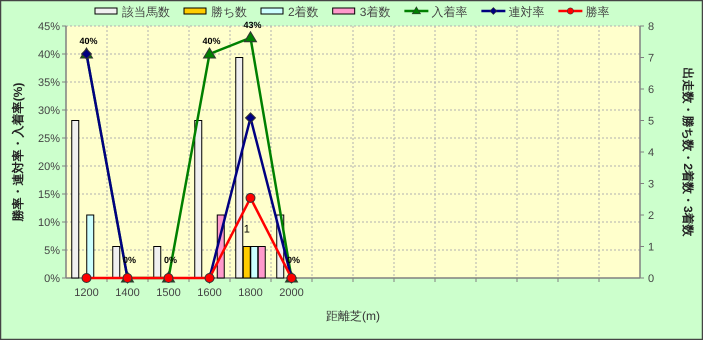  Describe the element at coordinates (49, 167) in the screenshot. I see `y-tick-label: 20%` at that location.